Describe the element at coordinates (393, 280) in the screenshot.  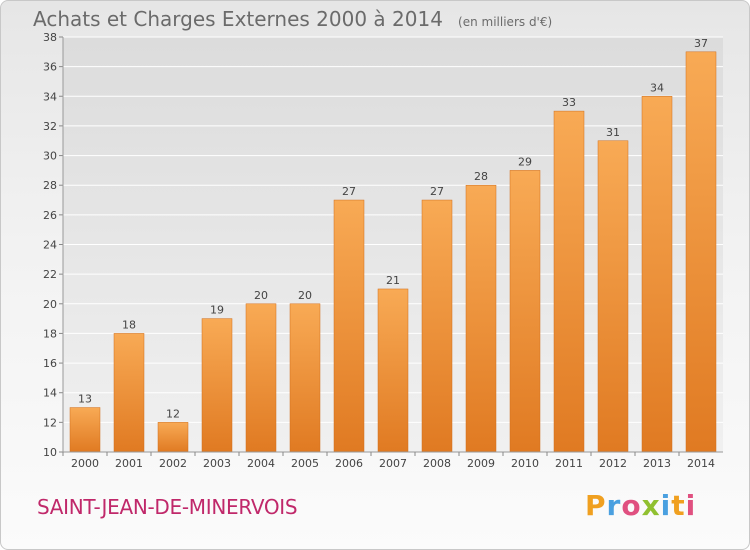
I see `bar-value-label: 21` at that location.